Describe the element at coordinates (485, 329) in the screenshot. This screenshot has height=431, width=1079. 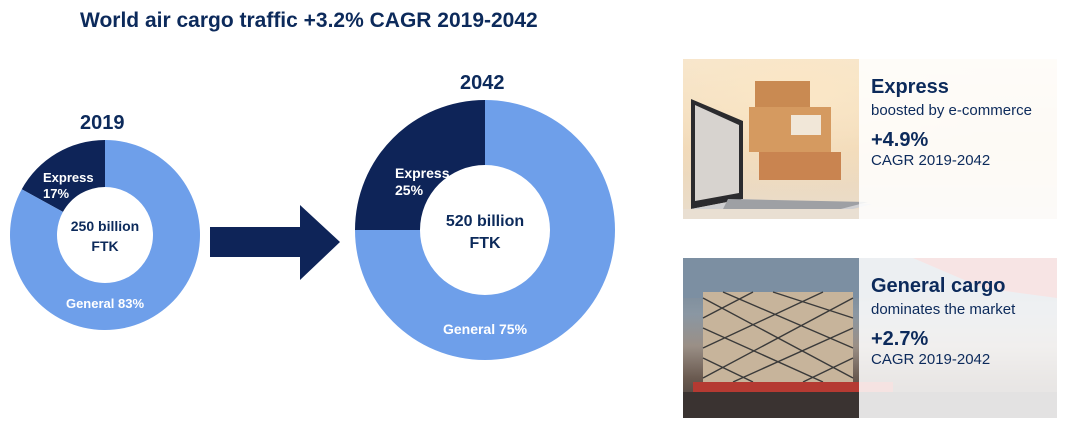
I see `donut-2042-label-general: General 75%` at that location.